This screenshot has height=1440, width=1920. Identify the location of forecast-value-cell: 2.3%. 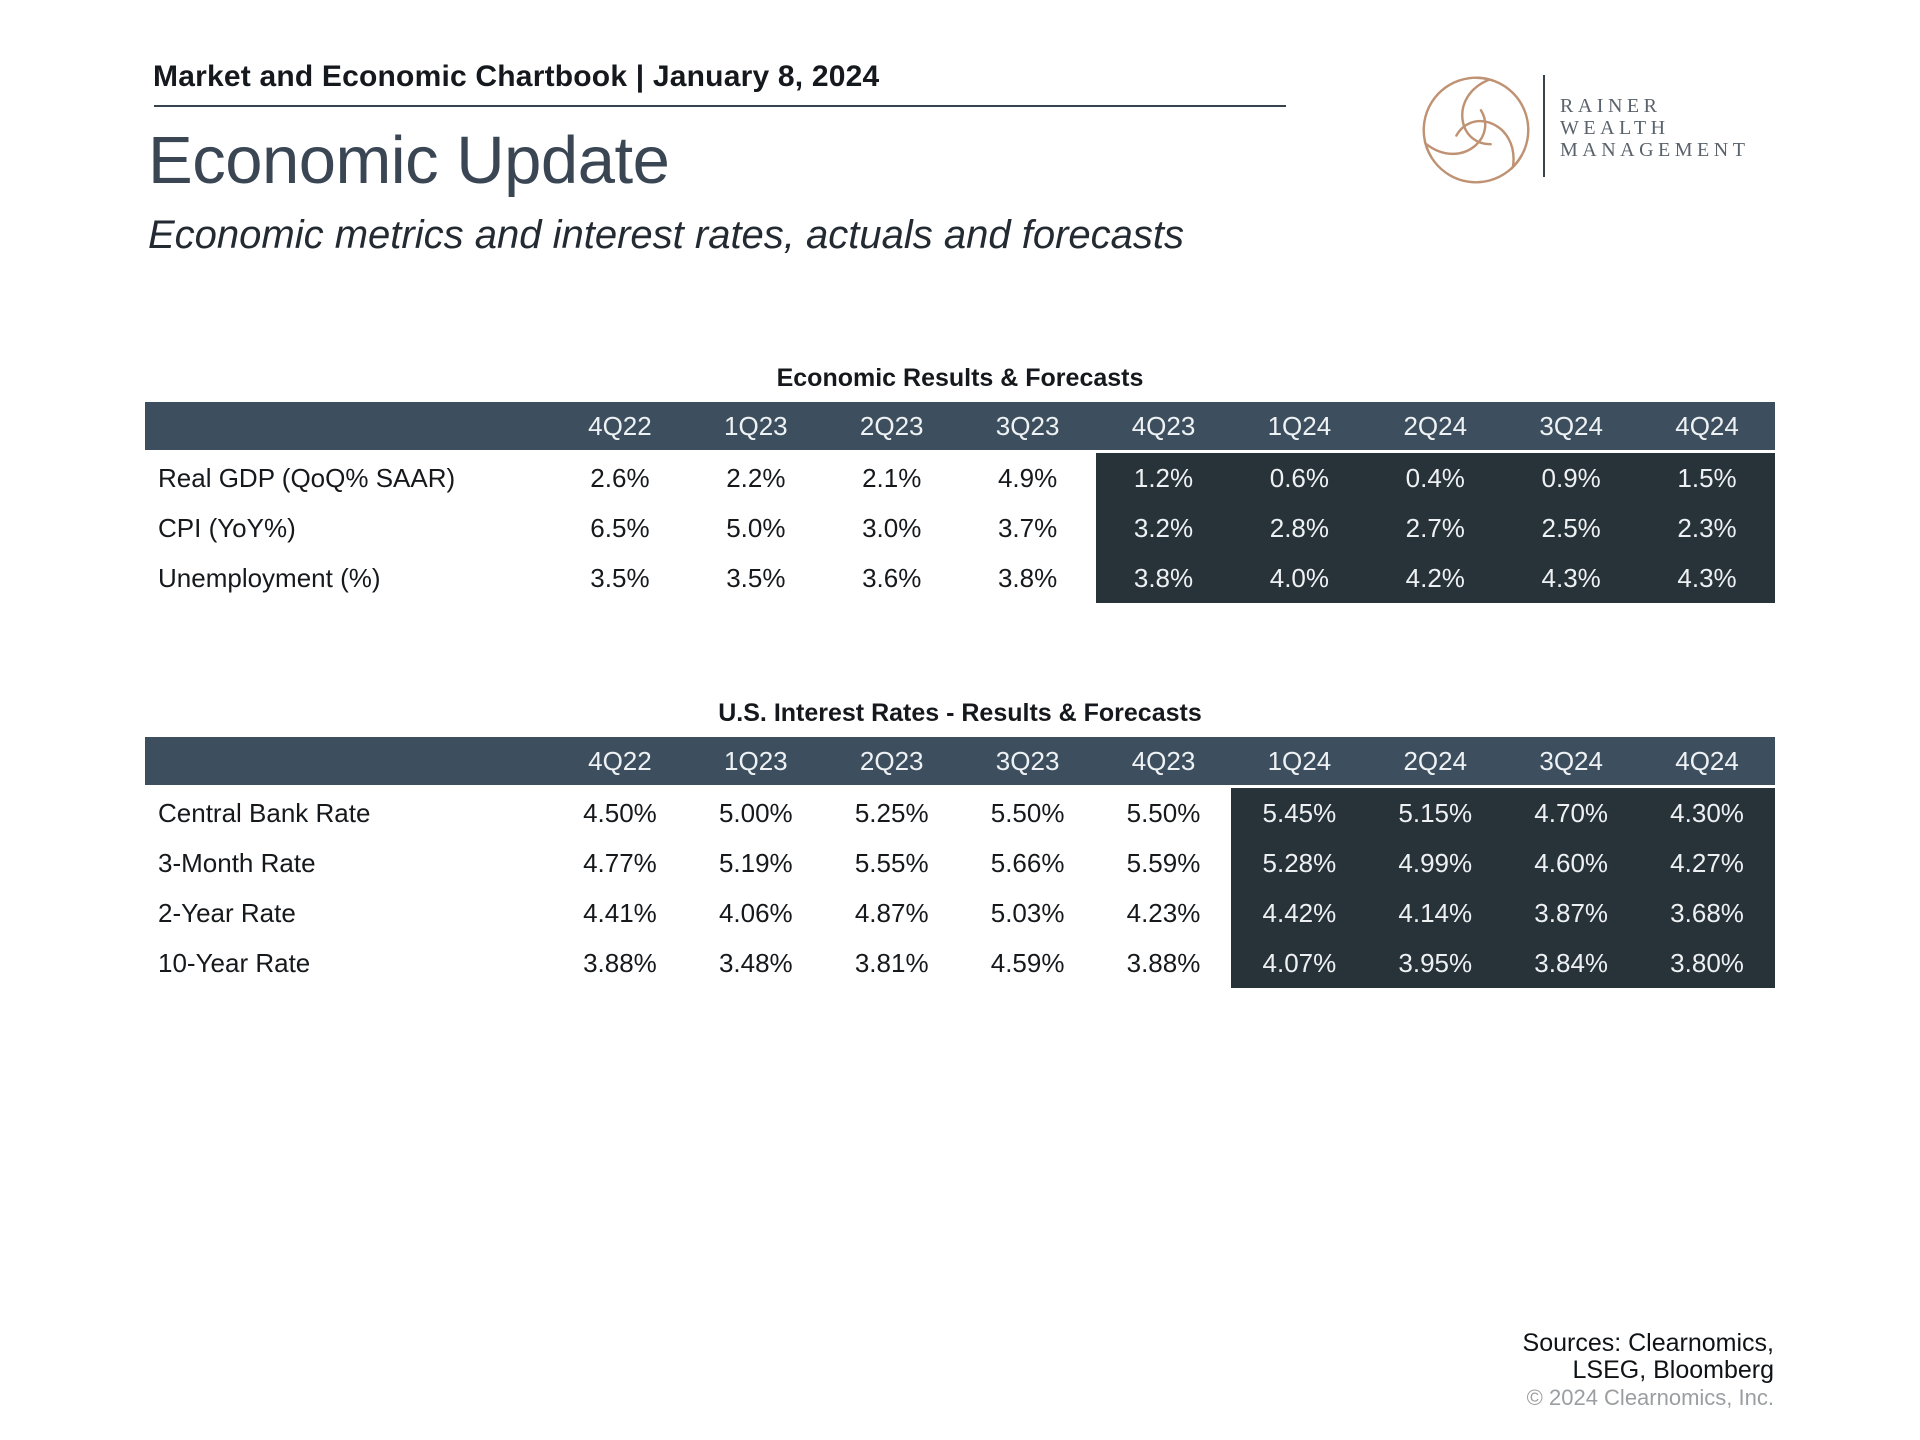
(1707, 528).